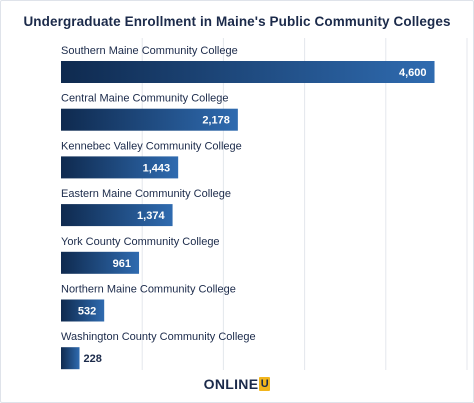 This screenshot has width=474, height=403. I want to click on data-label: 228, so click(93, 359).